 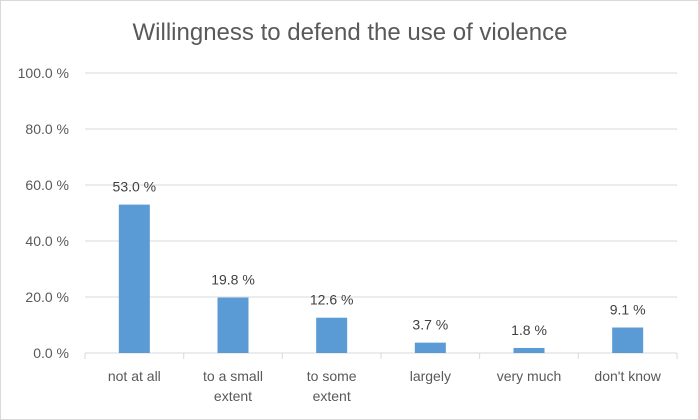 What do you see at coordinates (332, 386) in the screenshot?
I see `category-label: to some extent` at bounding box center [332, 386].